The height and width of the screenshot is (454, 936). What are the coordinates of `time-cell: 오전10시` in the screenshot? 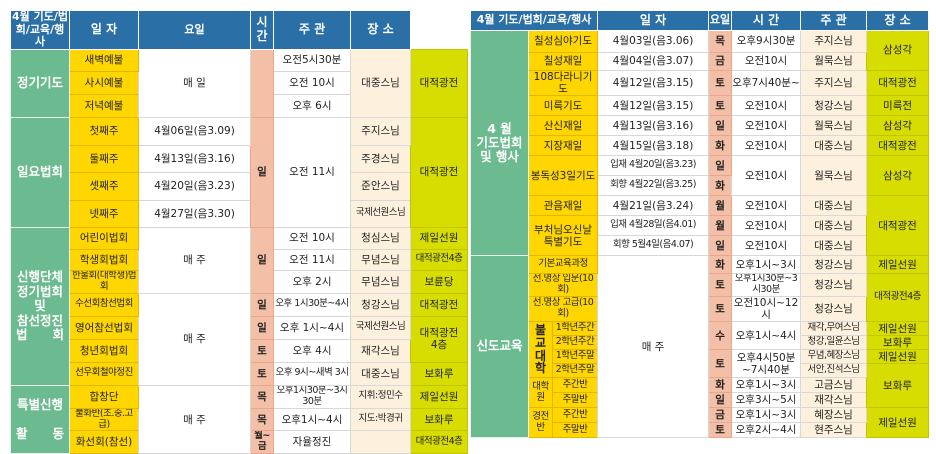 It's located at (766, 126).